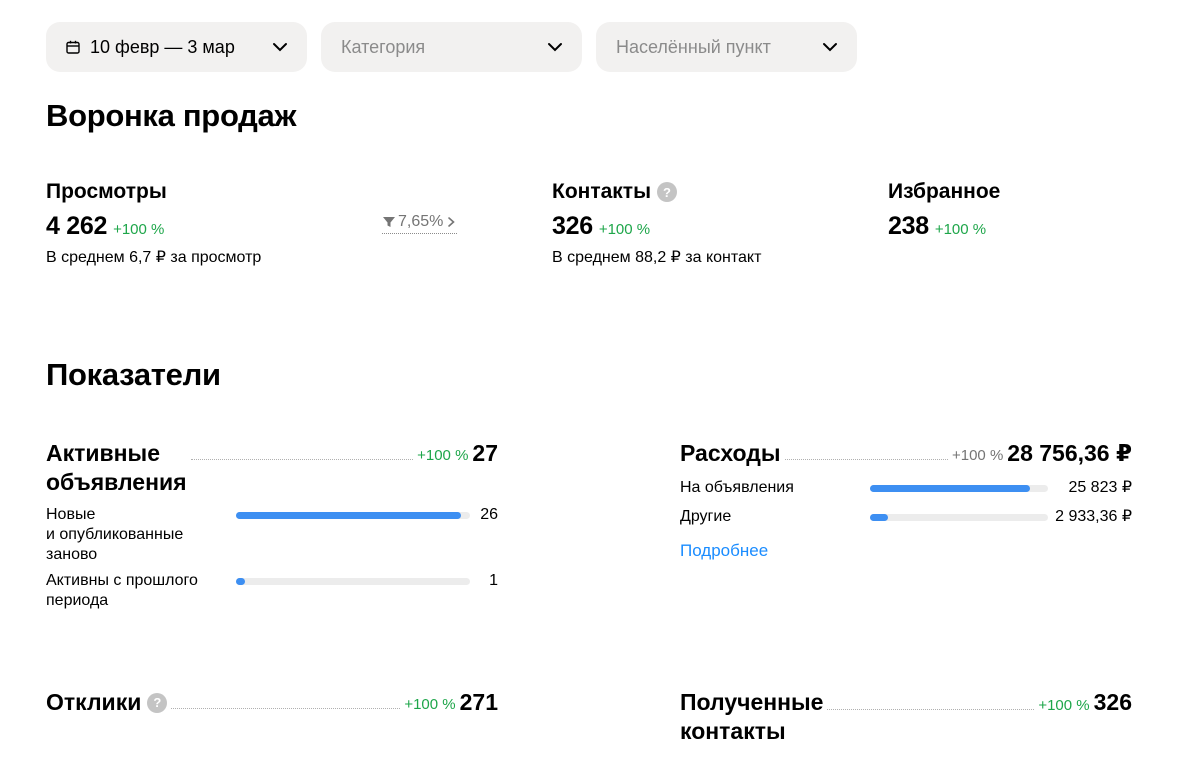 The image size is (1200, 761). I want to click on location-placeholder: Населённый пункт, so click(693, 46).